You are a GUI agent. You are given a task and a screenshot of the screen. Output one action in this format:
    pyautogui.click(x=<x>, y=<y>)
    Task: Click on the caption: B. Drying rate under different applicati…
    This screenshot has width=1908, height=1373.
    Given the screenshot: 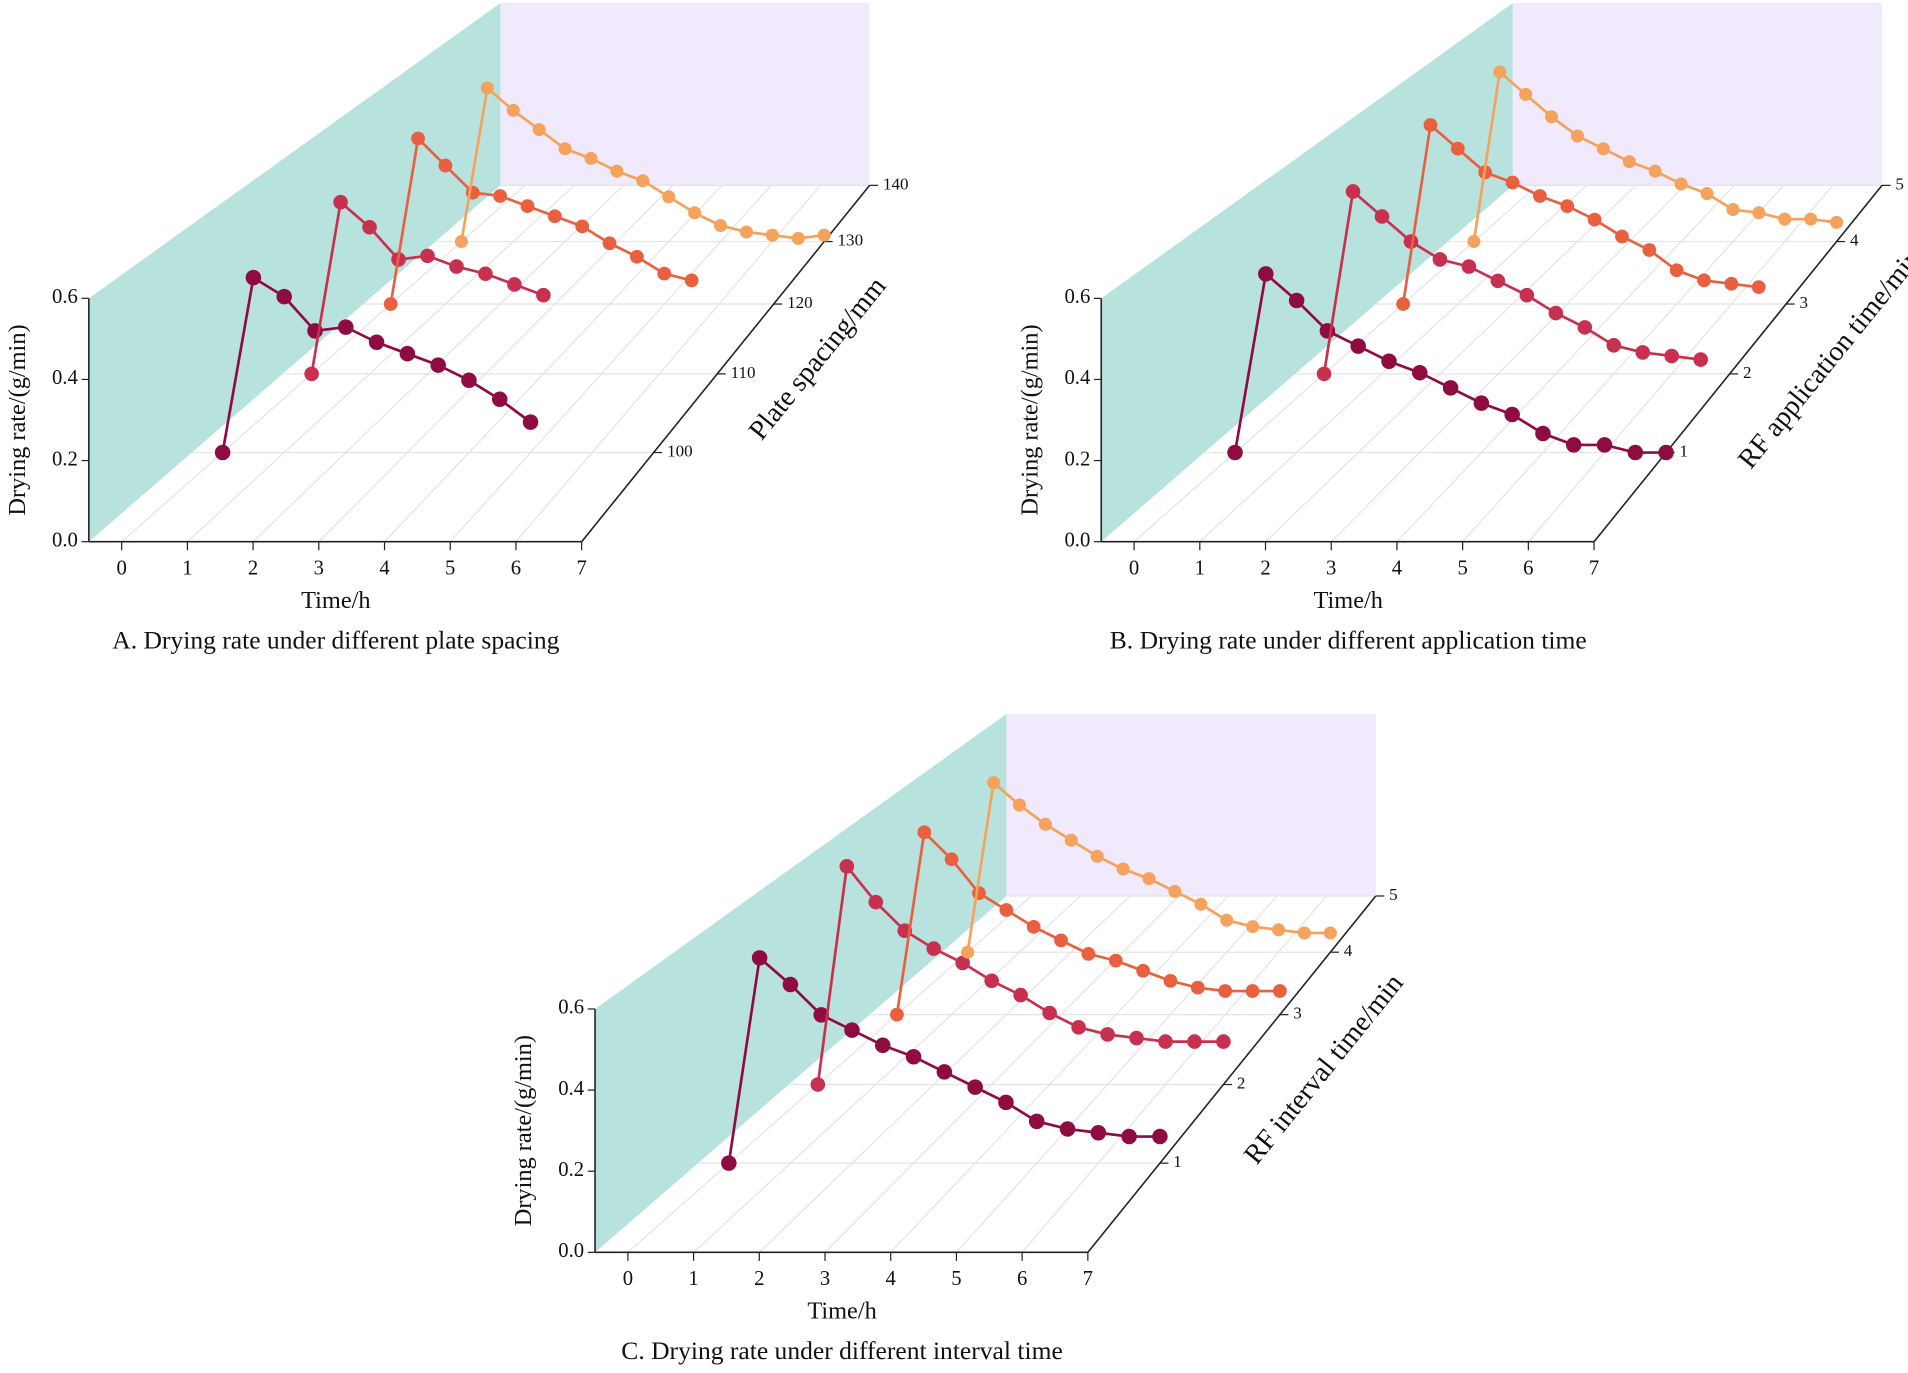 What is the action you would take?
    pyautogui.click(x=1348, y=640)
    